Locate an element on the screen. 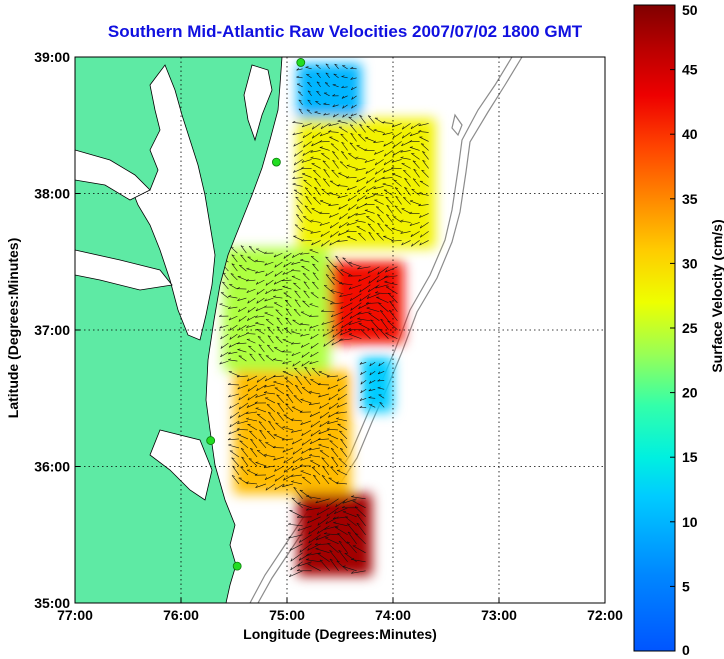 The image size is (724, 659). y-tick-label: 35:00 is located at coordinates (52, 603).